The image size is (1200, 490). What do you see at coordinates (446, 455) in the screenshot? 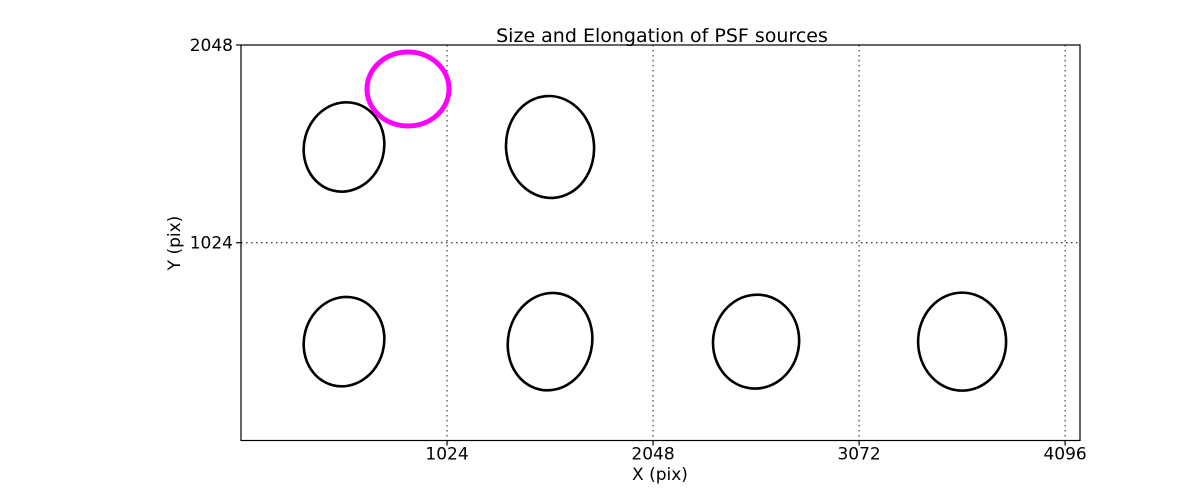
I see `x-tick-label: 1024` at bounding box center [446, 455].